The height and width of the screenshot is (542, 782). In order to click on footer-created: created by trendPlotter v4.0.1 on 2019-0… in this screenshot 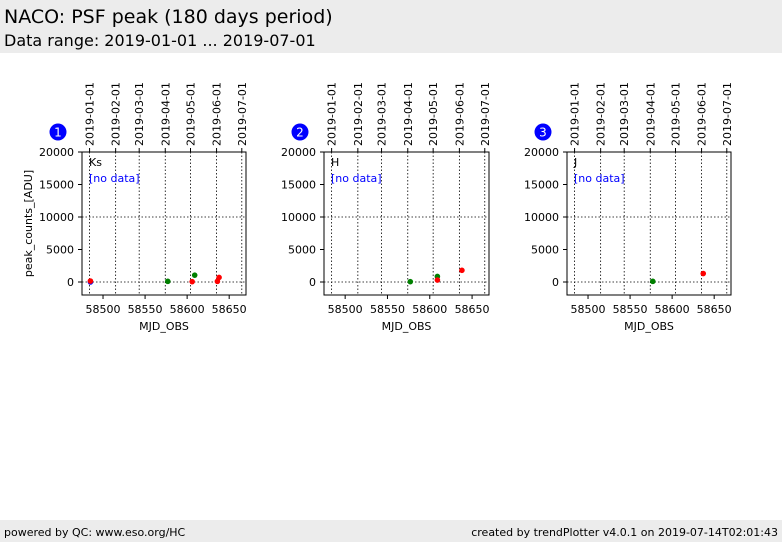, I will do `click(624, 532)`.